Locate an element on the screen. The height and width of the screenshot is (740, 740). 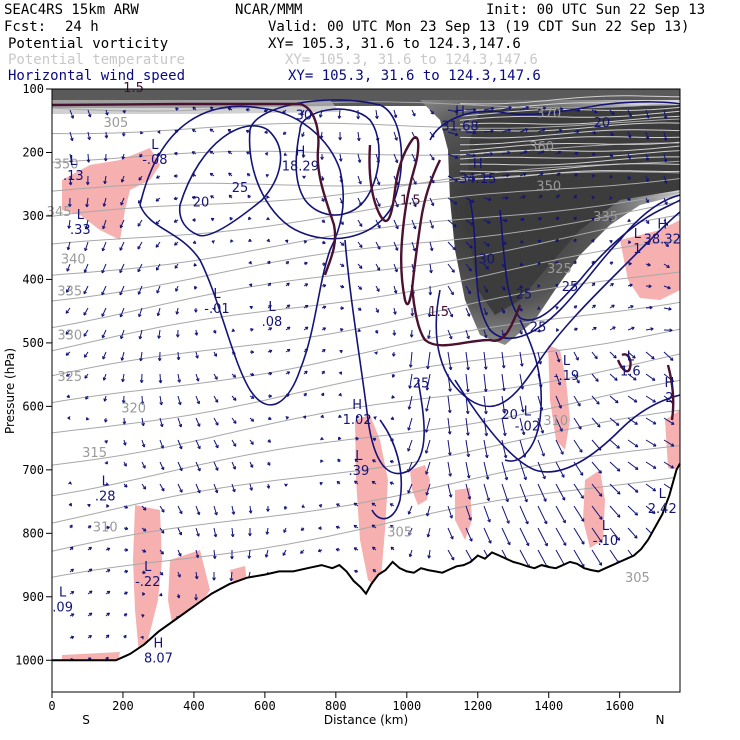
y-tick-label: 900 is located at coordinates (33, 597).